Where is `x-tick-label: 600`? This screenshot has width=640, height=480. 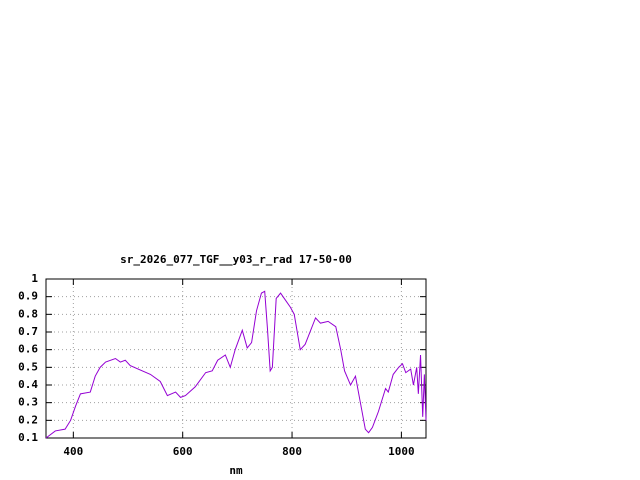
x-tick-label: 600 is located at coordinates (183, 451).